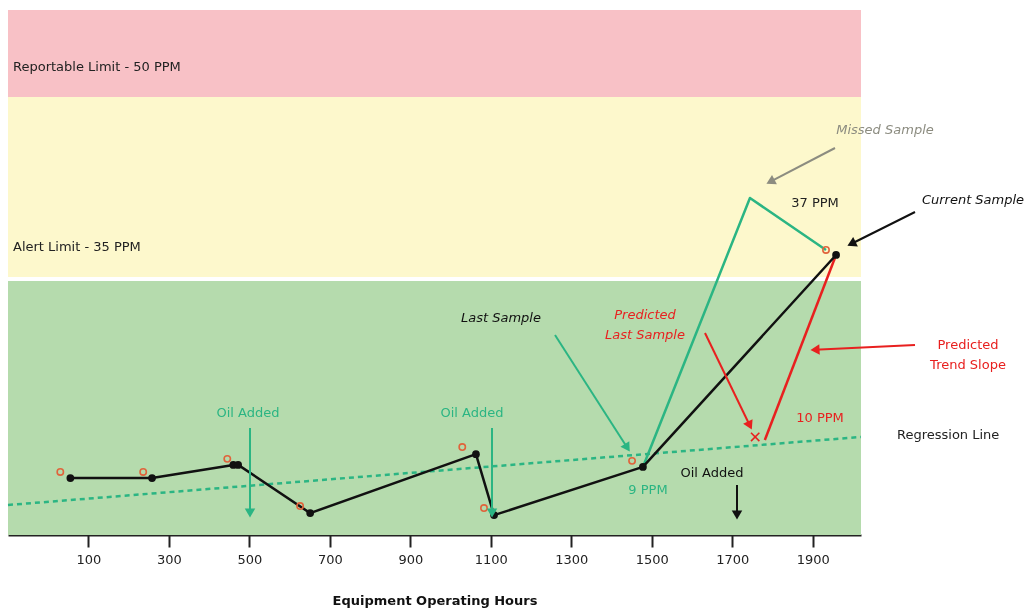 This screenshot has width=1031, height=612. What do you see at coordinates (733, 559) in the screenshot?
I see `x-tick-label: 1700` at bounding box center [733, 559].